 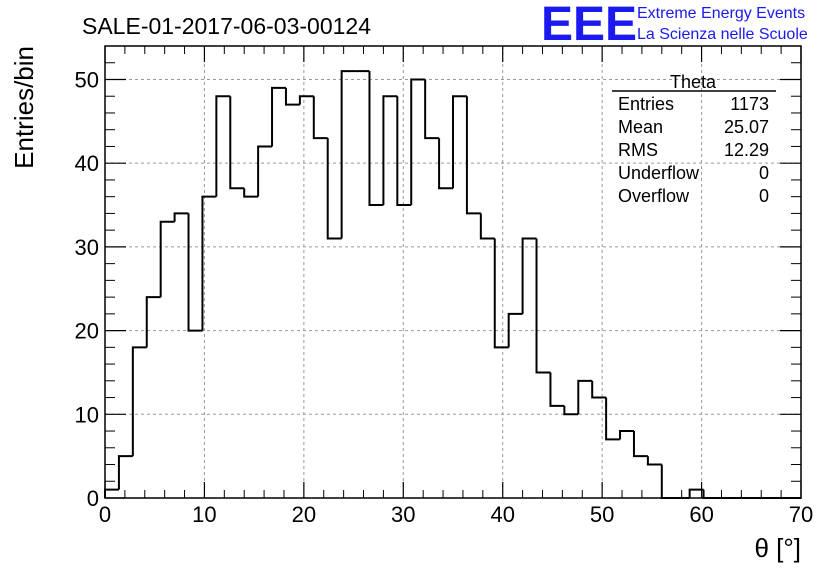 I want to click on stats-label: Underflow, so click(x=659, y=173).